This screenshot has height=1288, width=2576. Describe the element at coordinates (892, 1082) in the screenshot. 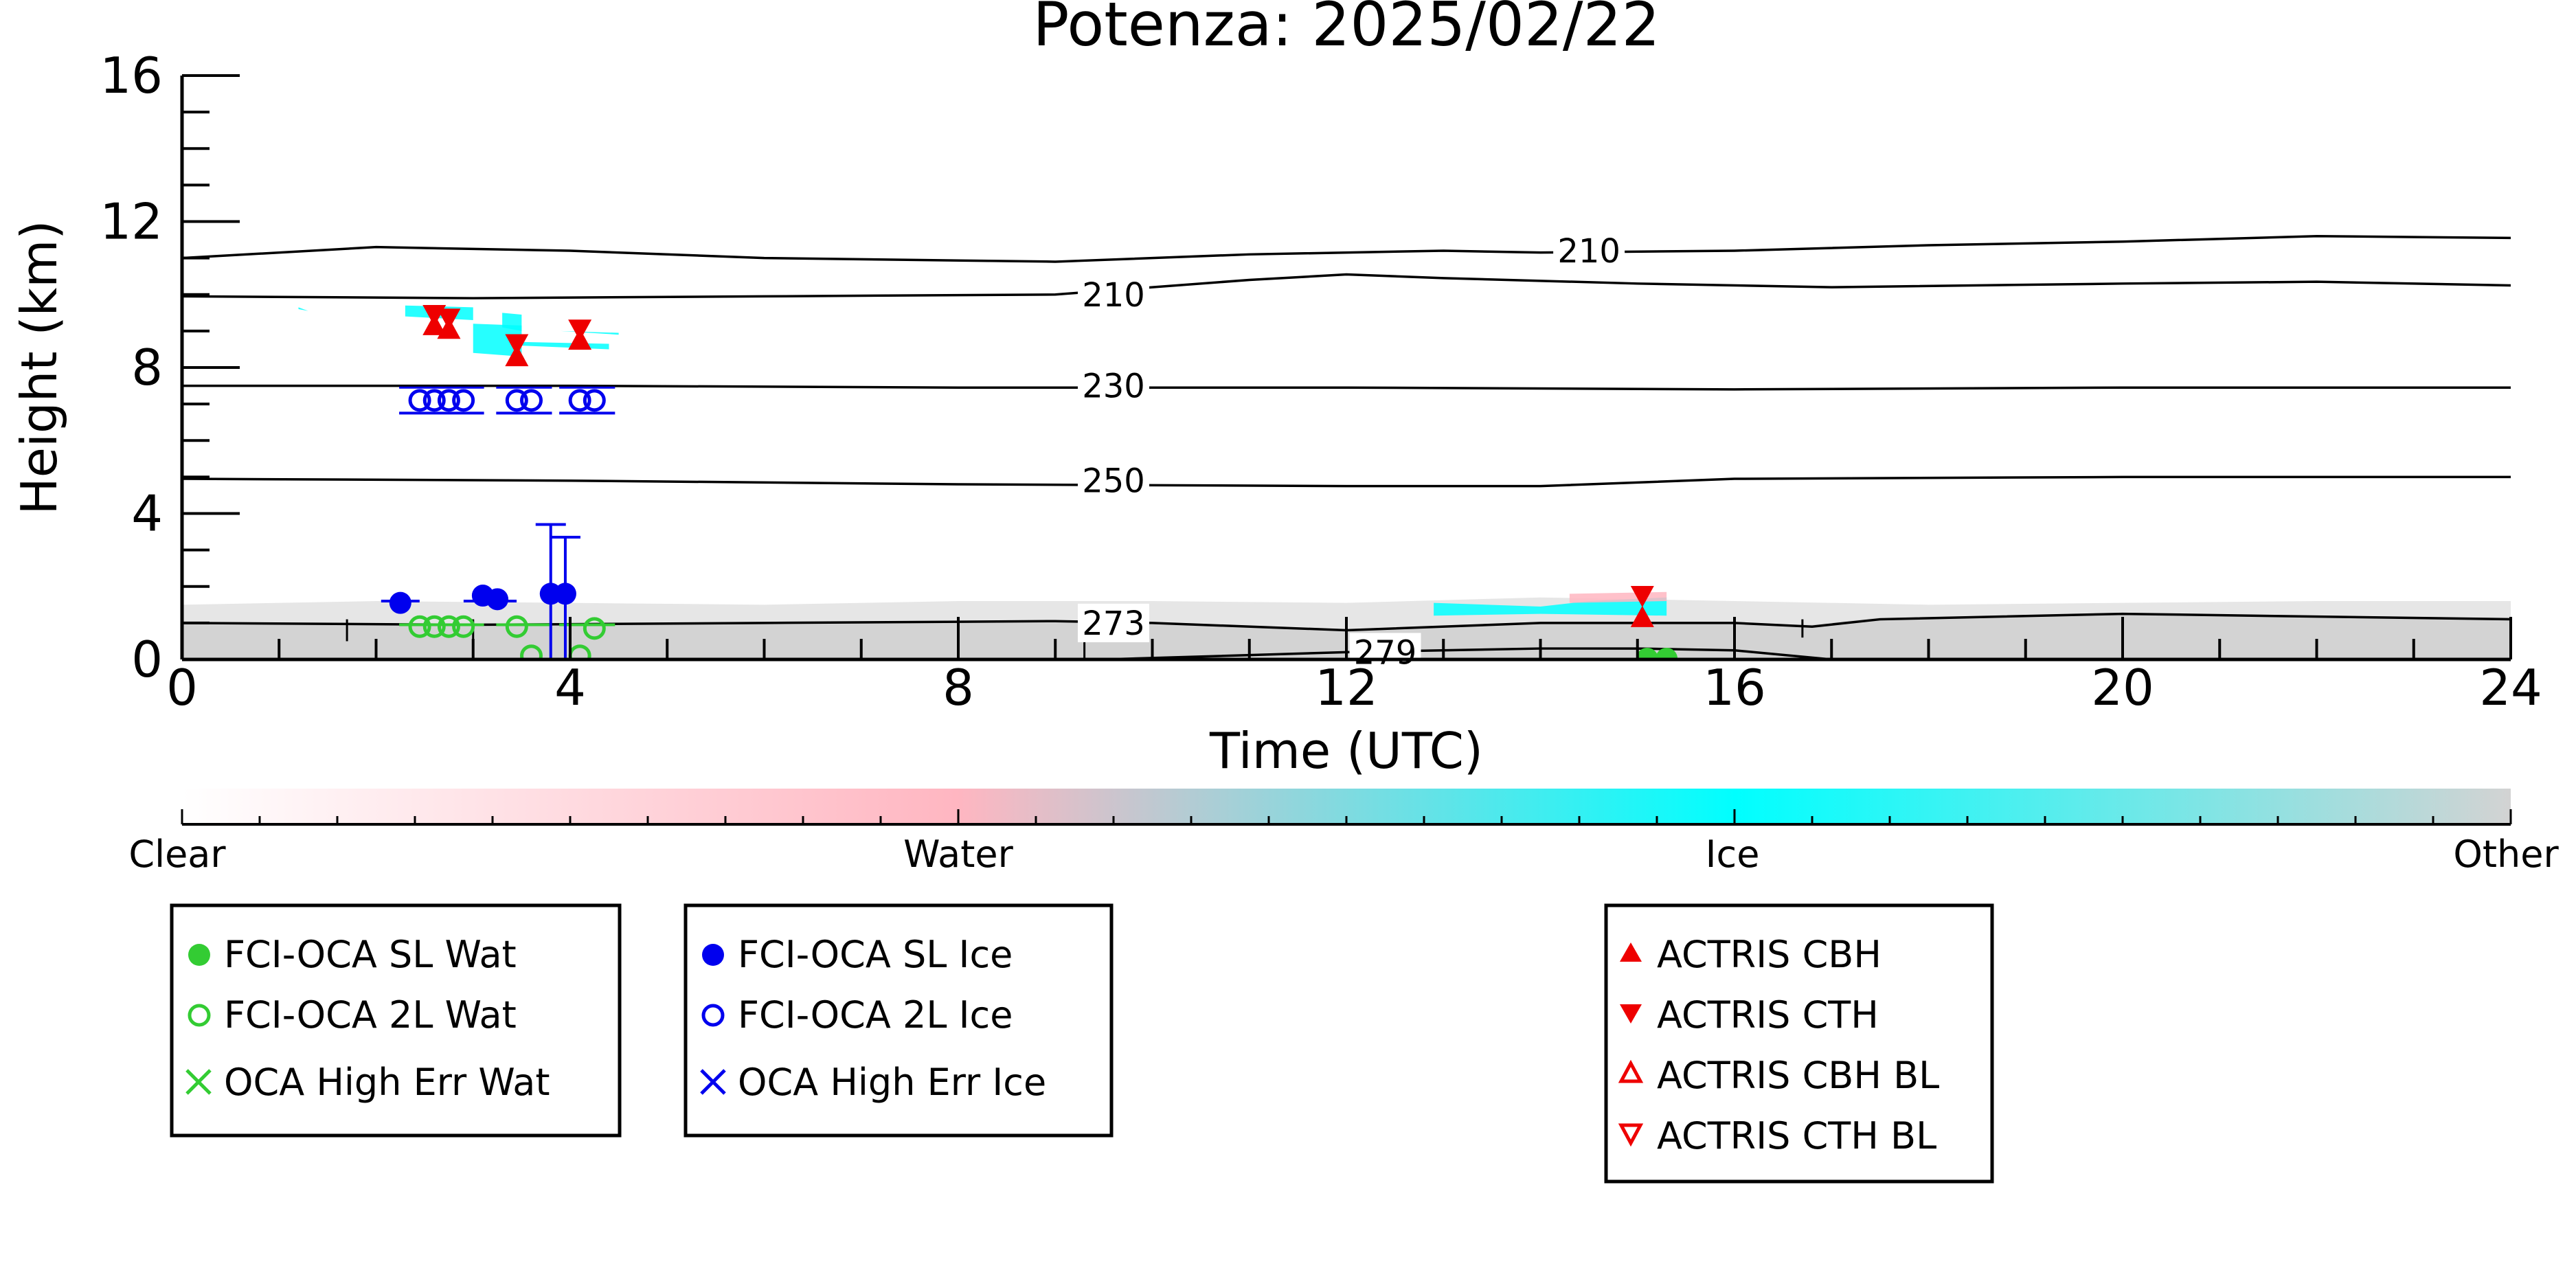

I see `legend-entry: OCA High Err Ice` at that location.